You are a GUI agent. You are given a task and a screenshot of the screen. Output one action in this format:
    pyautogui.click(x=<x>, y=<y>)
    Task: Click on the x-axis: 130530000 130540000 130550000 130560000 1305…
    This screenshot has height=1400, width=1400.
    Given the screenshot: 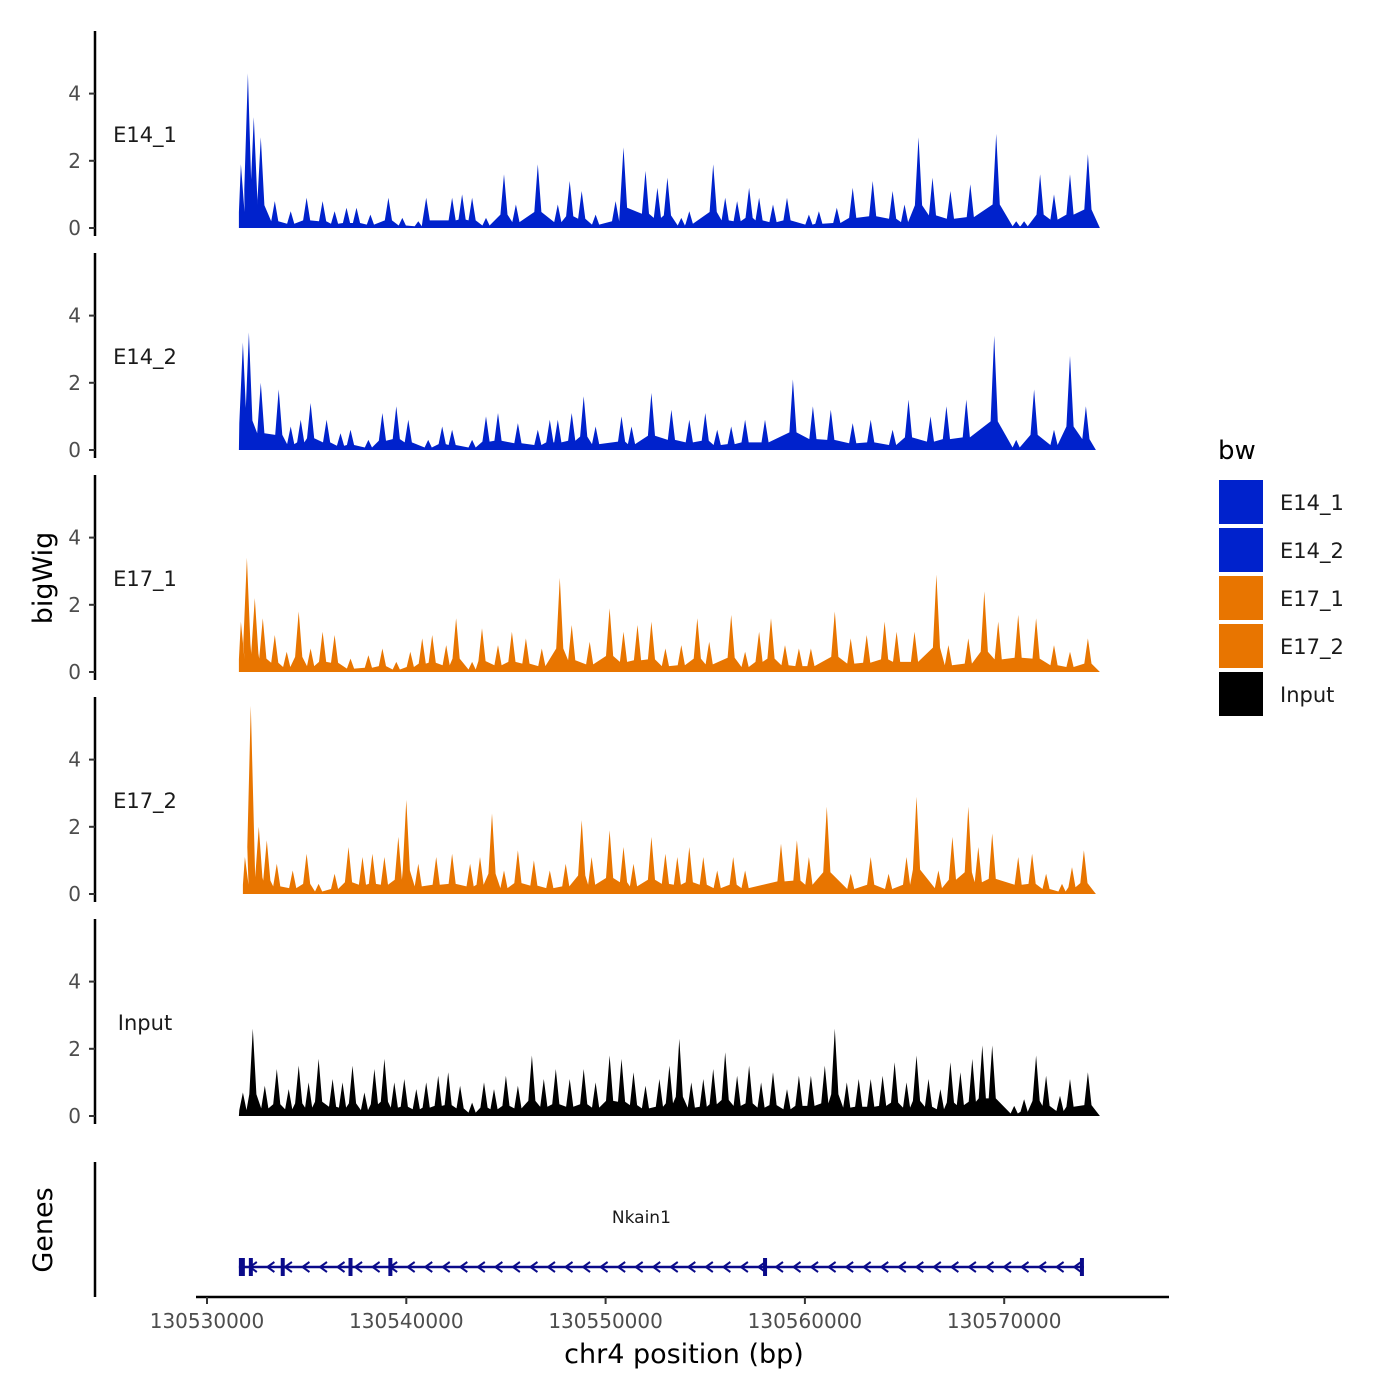 What is the action you would take?
    pyautogui.click(x=659, y=1314)
    